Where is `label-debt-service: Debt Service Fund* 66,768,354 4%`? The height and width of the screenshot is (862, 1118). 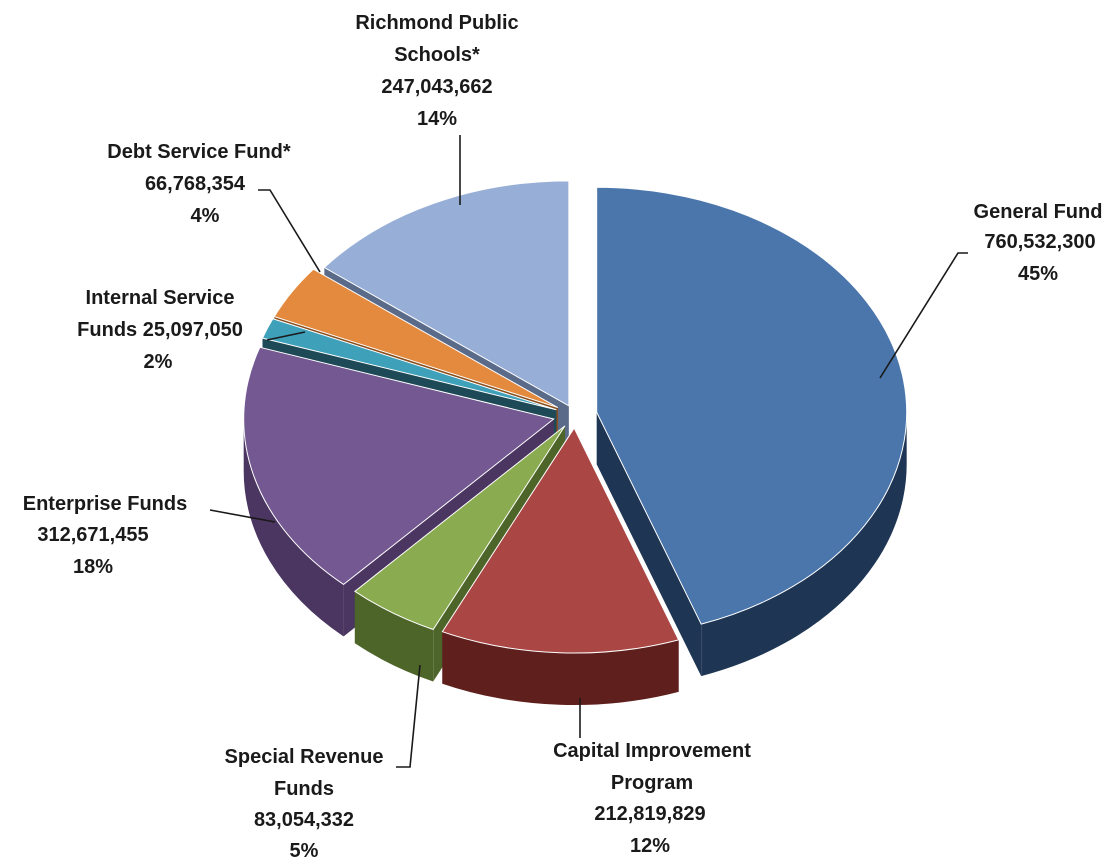 label-debt-service: Debt Service Fund* 66,768,354 4% is located at coordinates (199, 184).